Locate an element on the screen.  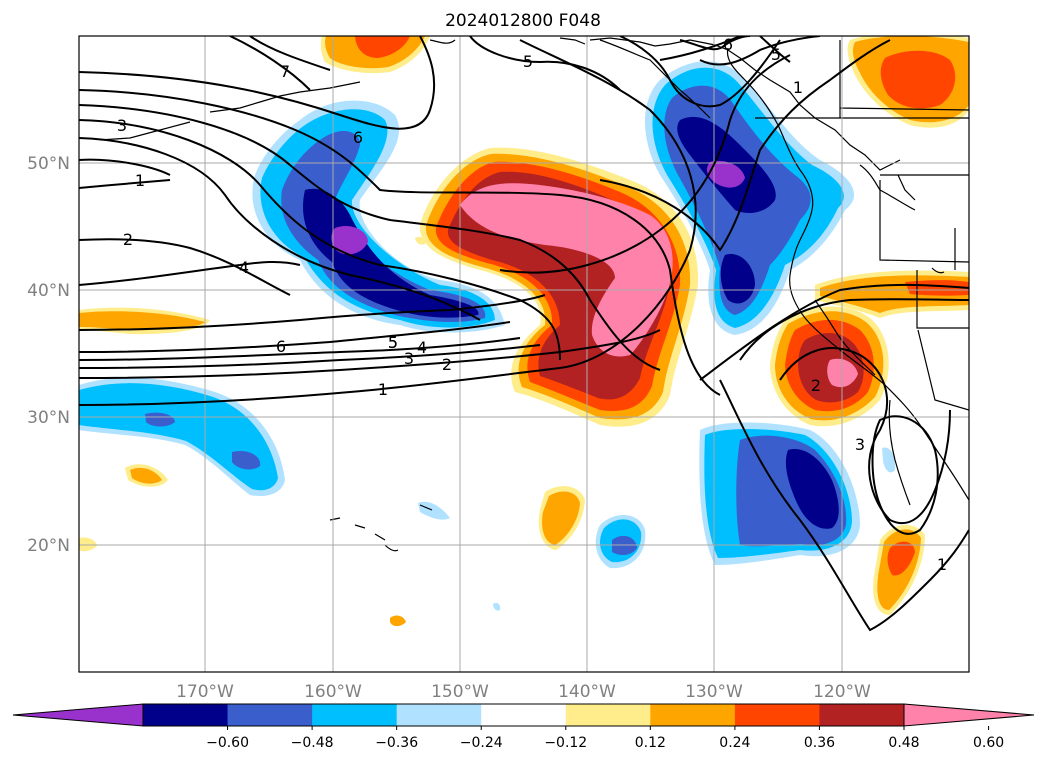
negative-anomaly-coast is located at coordinates (750, 198).